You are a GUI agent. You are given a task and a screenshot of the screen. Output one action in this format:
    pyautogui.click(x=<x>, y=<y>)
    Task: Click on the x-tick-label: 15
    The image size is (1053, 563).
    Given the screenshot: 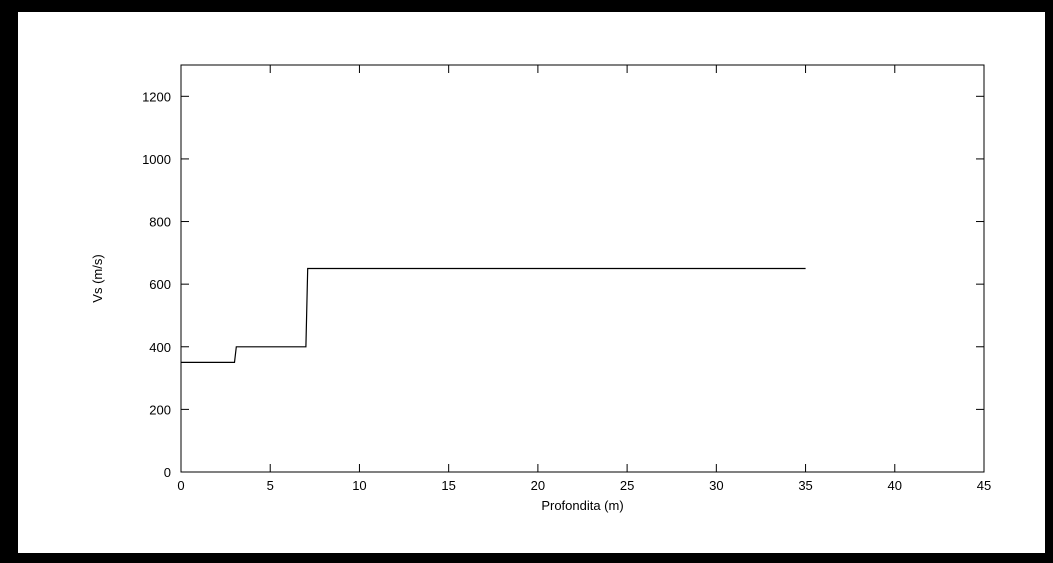 What is the action you would take?
    pyautogui.click(x=448, y=485)
    